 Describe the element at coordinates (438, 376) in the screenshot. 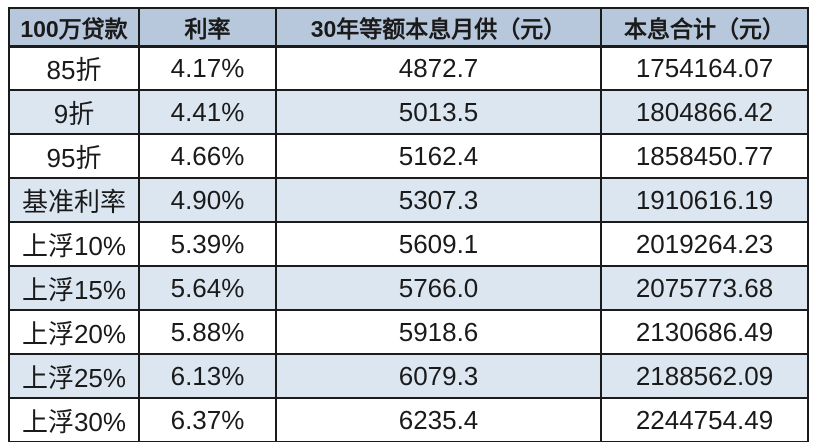

I see `cell-monthly-payment: 6079.3` at that location.